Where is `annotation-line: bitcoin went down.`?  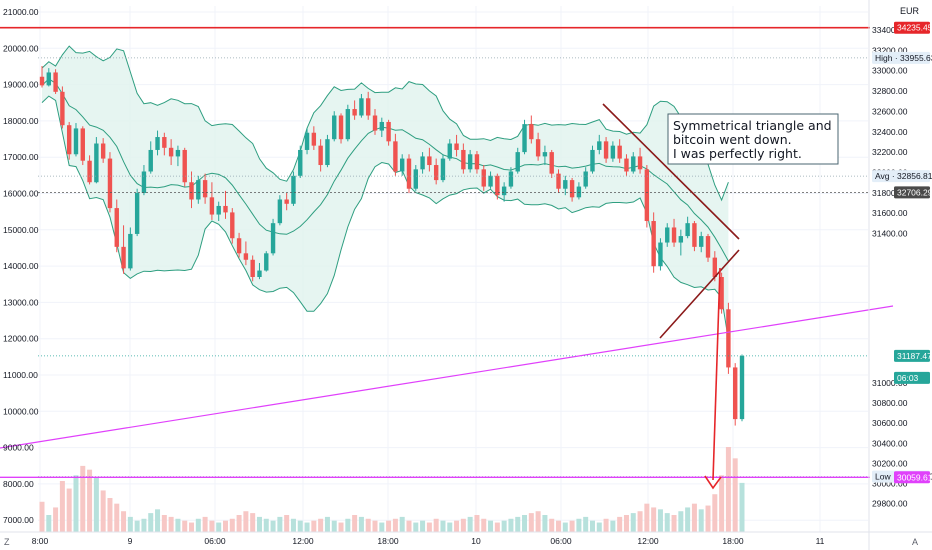
annotation-line: bitcoin went down. is located at coordinates (732, 139).